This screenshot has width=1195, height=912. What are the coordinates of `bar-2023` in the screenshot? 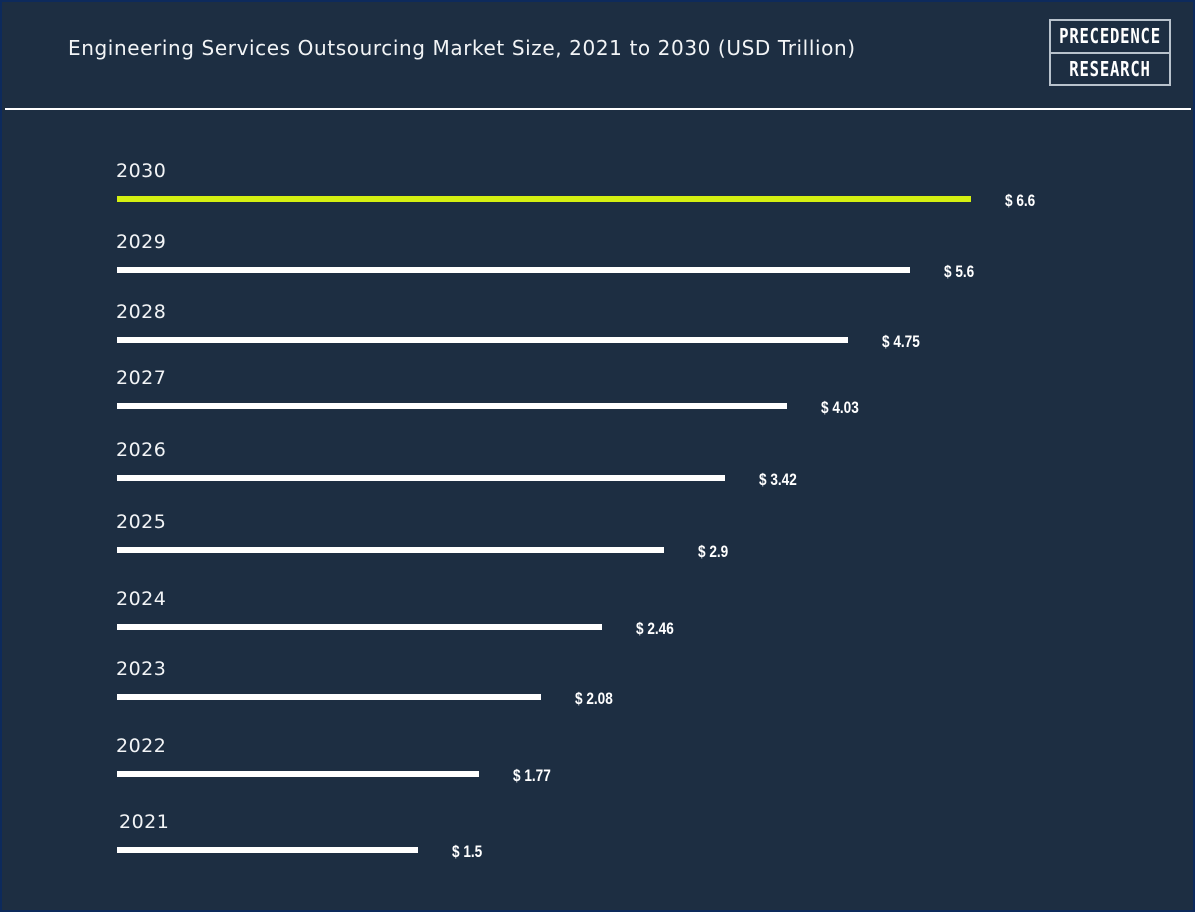 It's located at (329, 697).